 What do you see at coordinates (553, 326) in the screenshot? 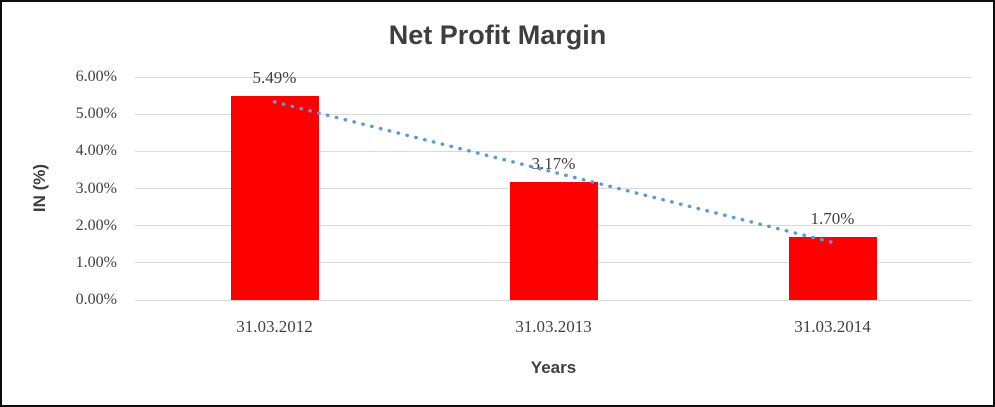
I see `x-axis-tick-label: 31.03.2013` at bounding box center [553, 326].